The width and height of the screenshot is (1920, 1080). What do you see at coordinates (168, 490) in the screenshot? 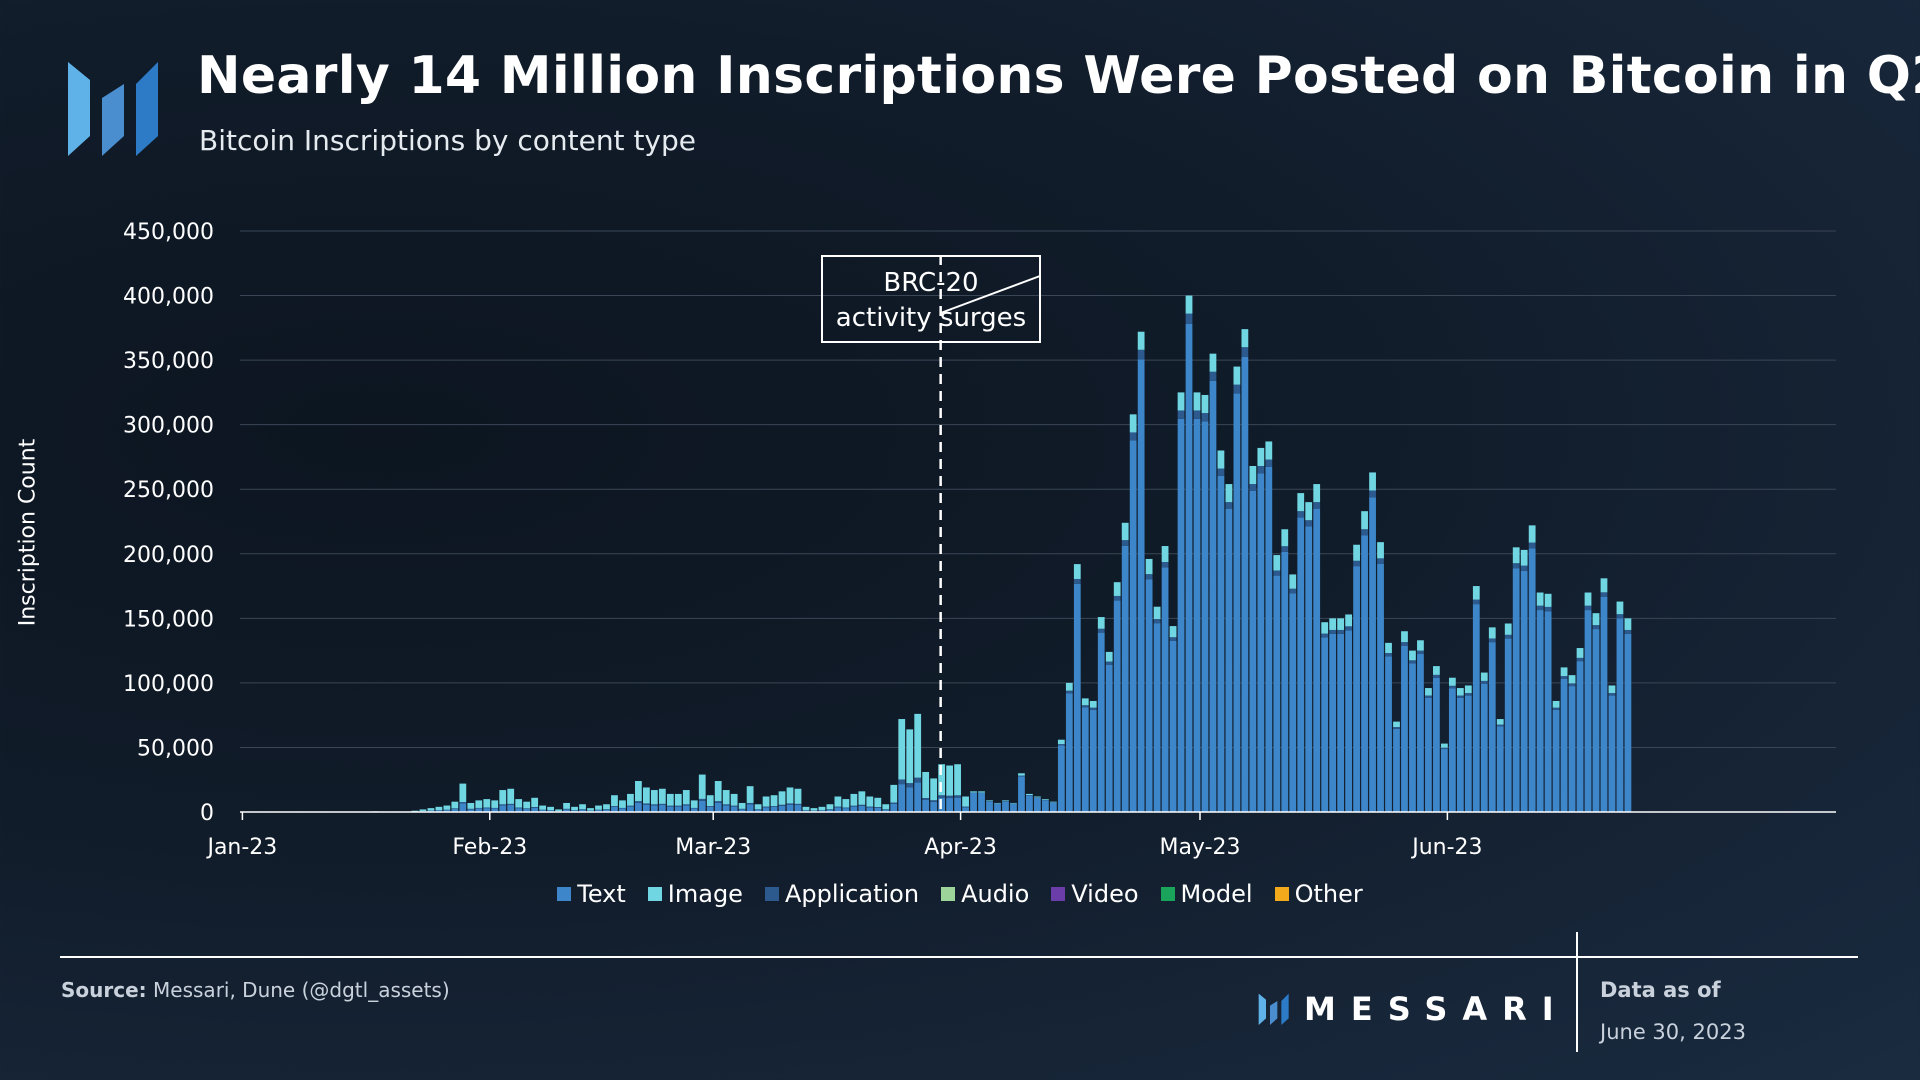
I see `y-tick-label: 250,000` at bounding box center [168, 490].